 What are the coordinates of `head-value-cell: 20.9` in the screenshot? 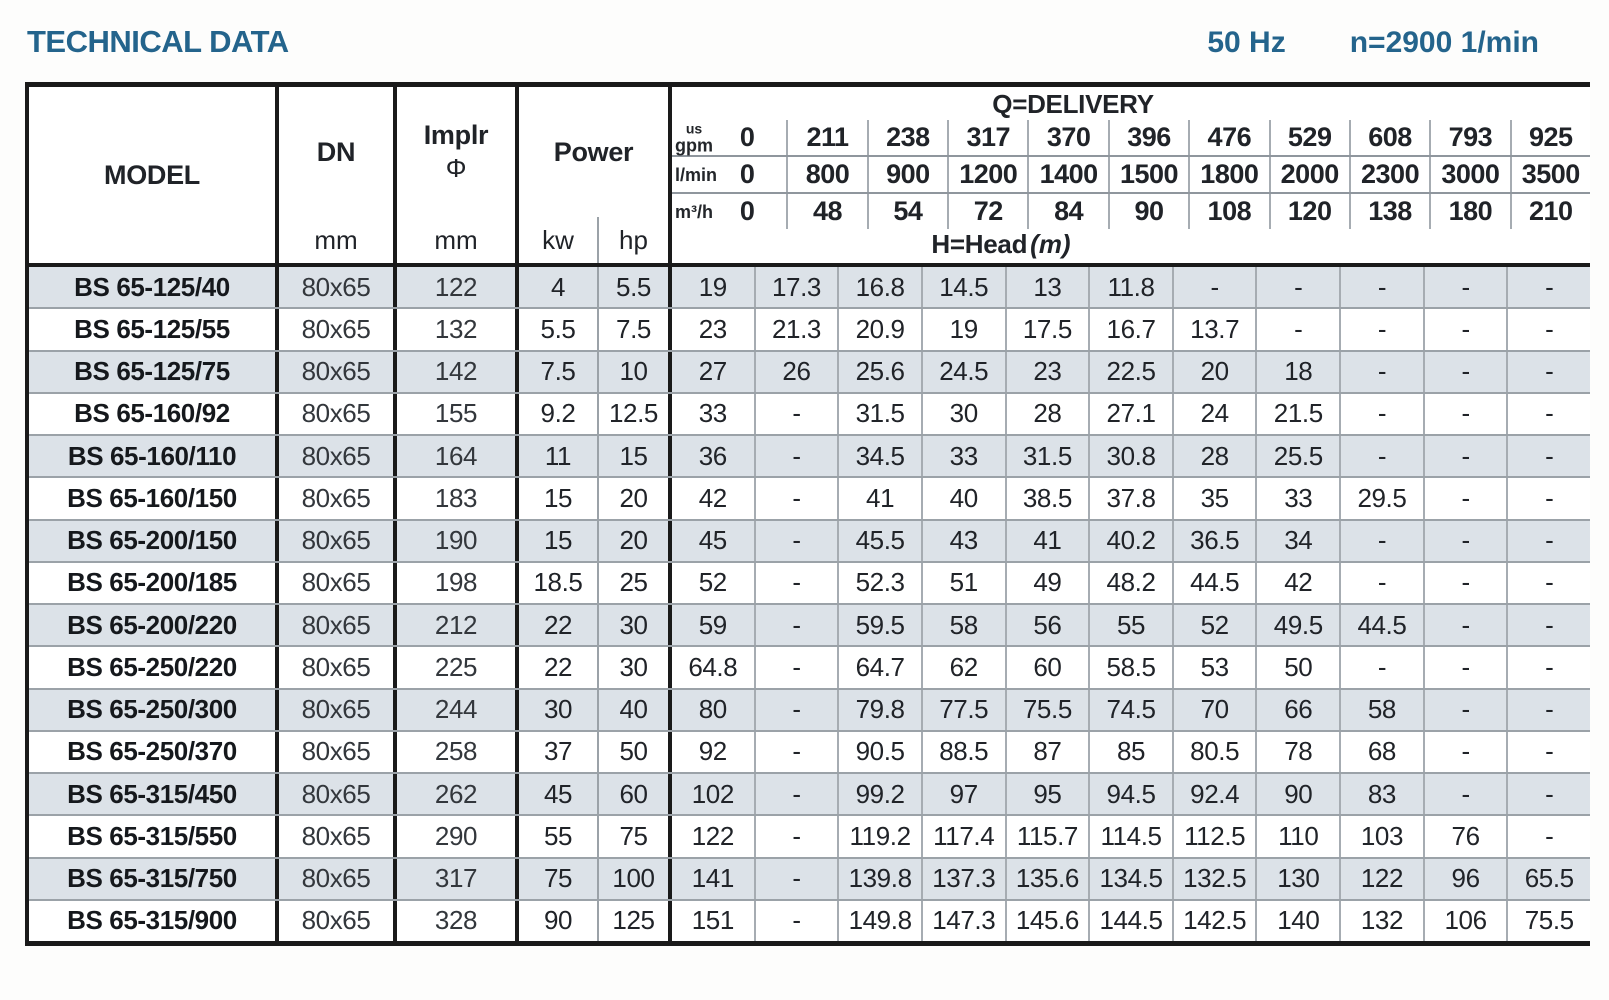 It's located at (879, 329).